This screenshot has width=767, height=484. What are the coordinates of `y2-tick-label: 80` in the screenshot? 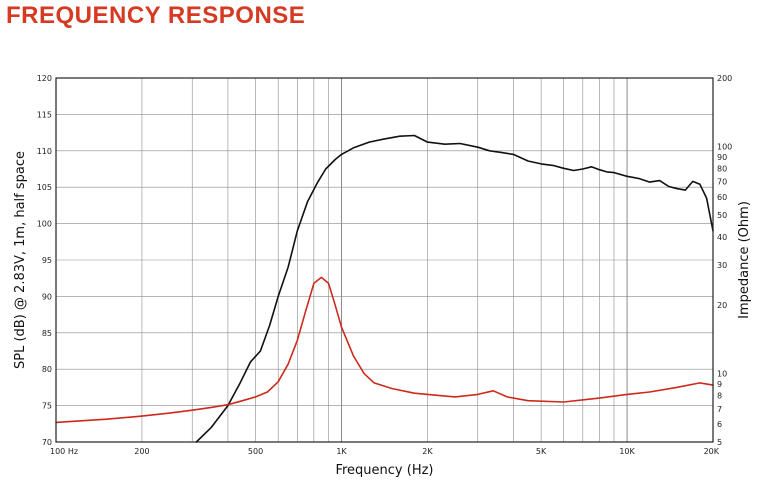 It's located at (722, 168).